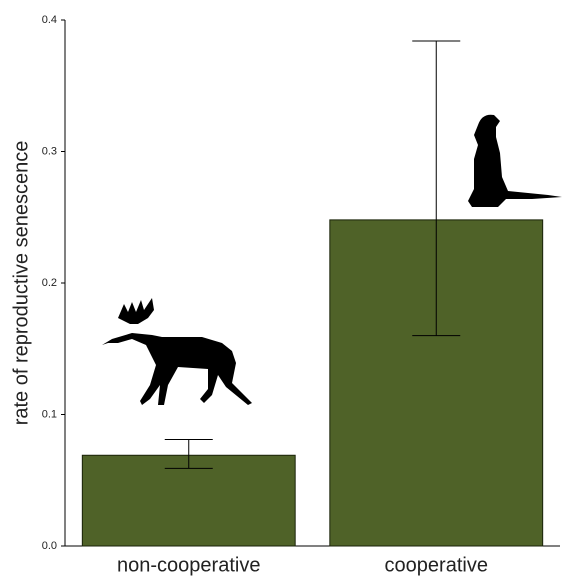 The height and width of the screenshot is (578, 567). Describe the element at coordinates (49, 546) in the screenshot. I see `y-tick-label: 0.0` at that location.